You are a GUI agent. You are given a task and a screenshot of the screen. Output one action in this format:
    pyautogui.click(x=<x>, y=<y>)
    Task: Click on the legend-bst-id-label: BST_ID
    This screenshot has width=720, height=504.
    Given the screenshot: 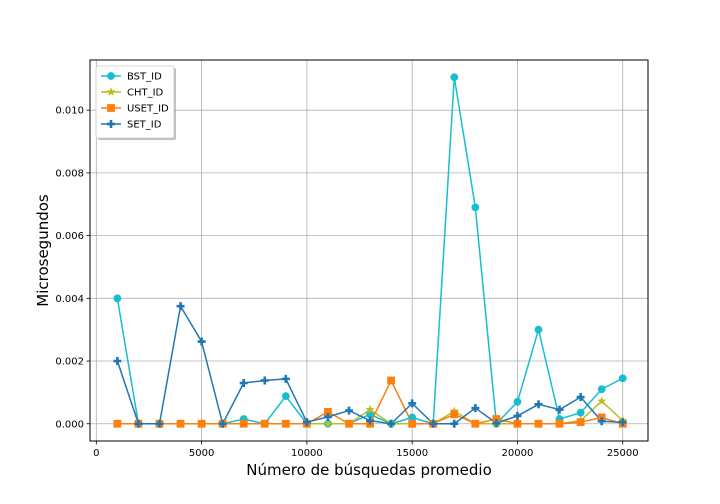 What is the action you would take?
    pyautogui.click(x=144, y=77)
    